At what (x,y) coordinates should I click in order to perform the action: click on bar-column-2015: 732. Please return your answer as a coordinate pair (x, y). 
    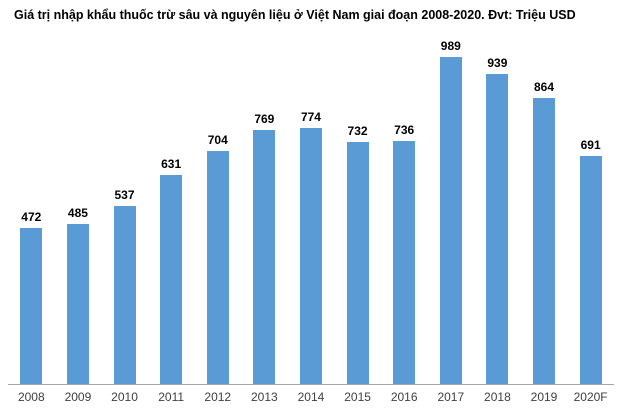
    Looking at the image, I should click on (357, 207).